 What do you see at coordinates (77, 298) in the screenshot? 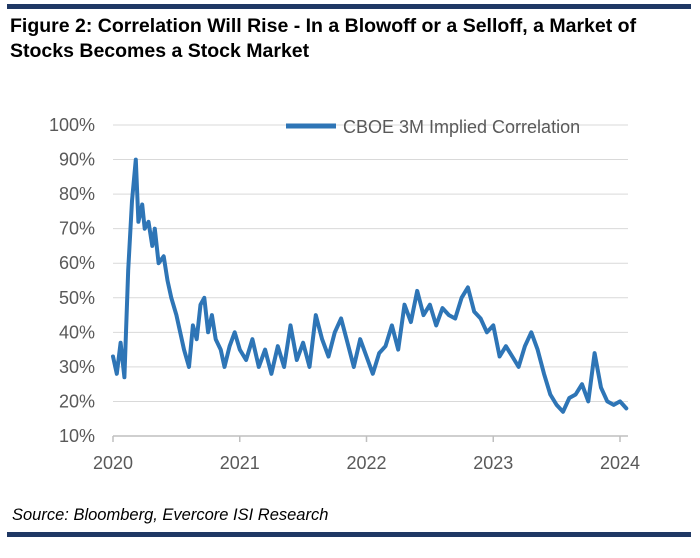
I see `y-tick-label: 50%` at bounding box center [77, 298].